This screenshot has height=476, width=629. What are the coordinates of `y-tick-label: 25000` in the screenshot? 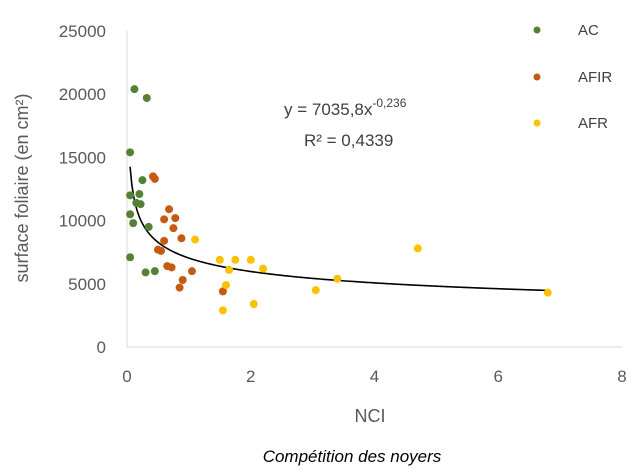 It's located at (82, 31).